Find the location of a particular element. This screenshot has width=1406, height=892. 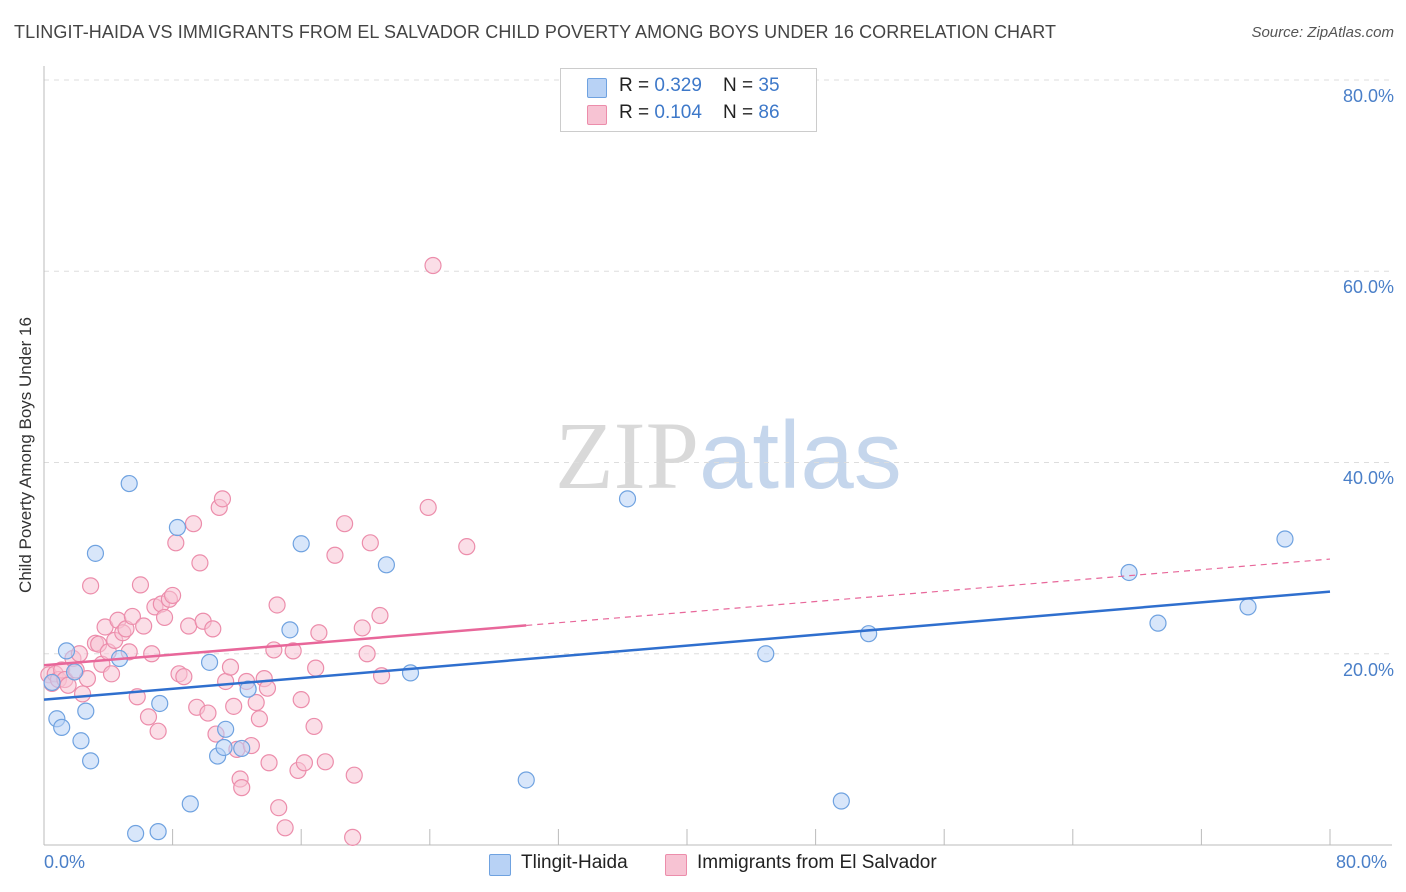

y-tick-label-40: 40.0% is located at coordinates (1368, 478).